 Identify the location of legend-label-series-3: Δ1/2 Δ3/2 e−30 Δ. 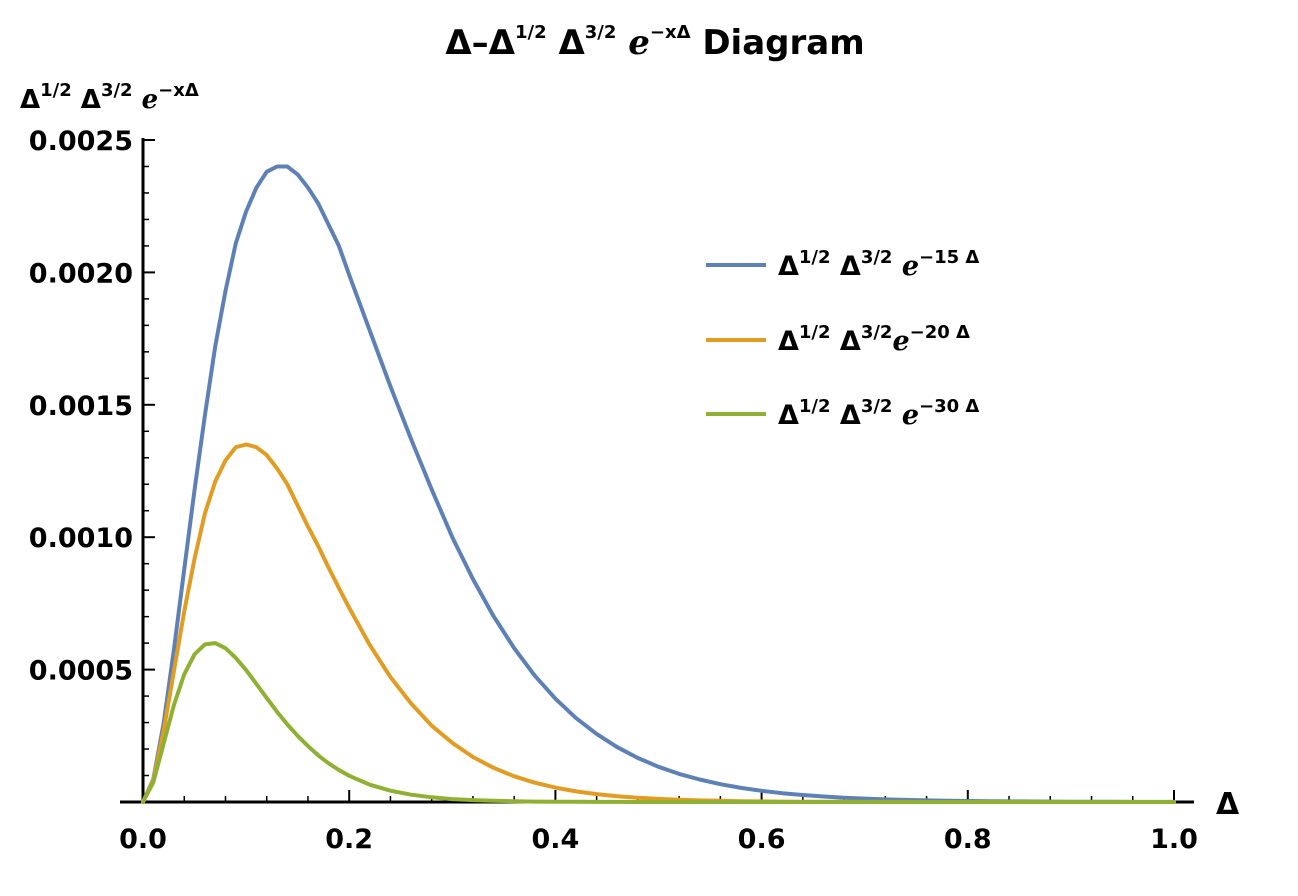
(878, 413).